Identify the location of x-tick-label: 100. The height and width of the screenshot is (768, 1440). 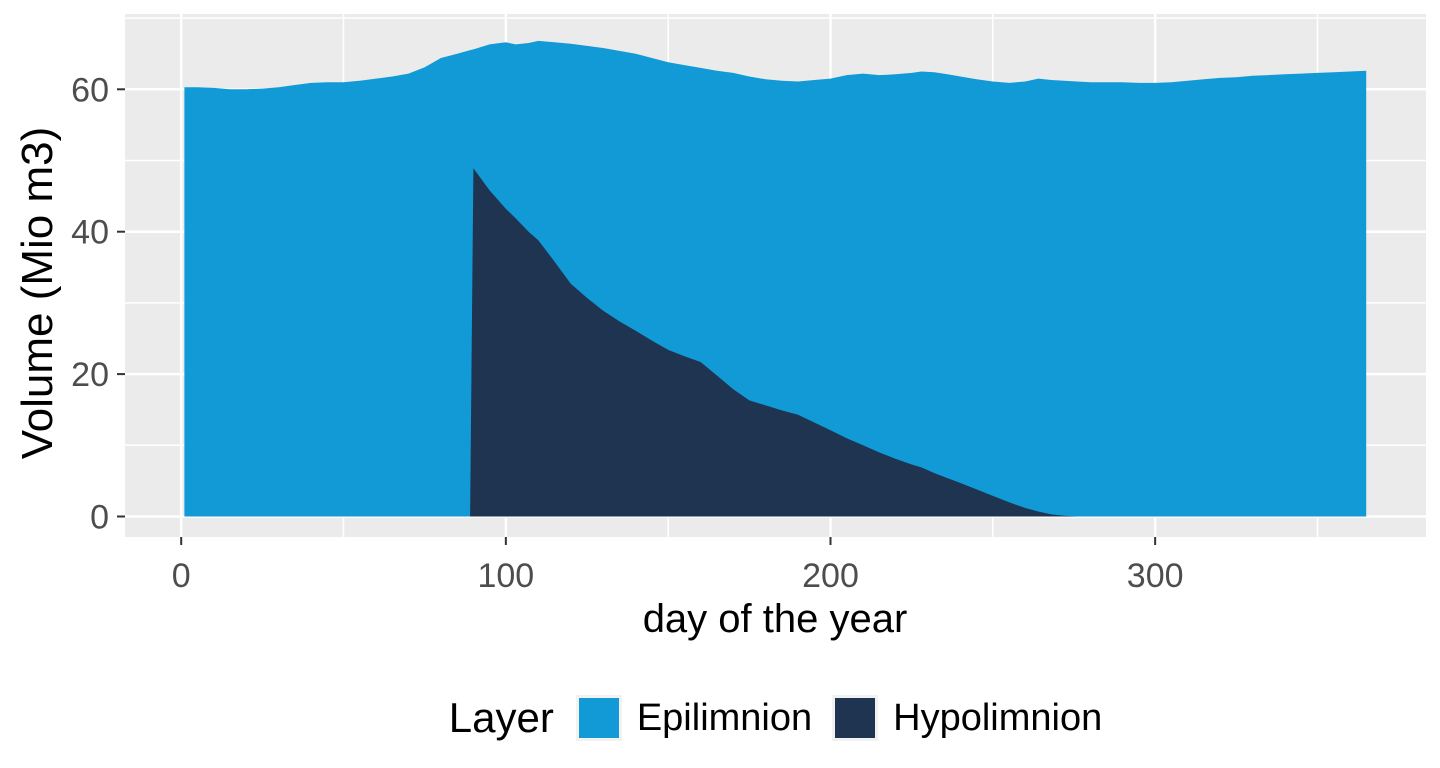
(505, 576).